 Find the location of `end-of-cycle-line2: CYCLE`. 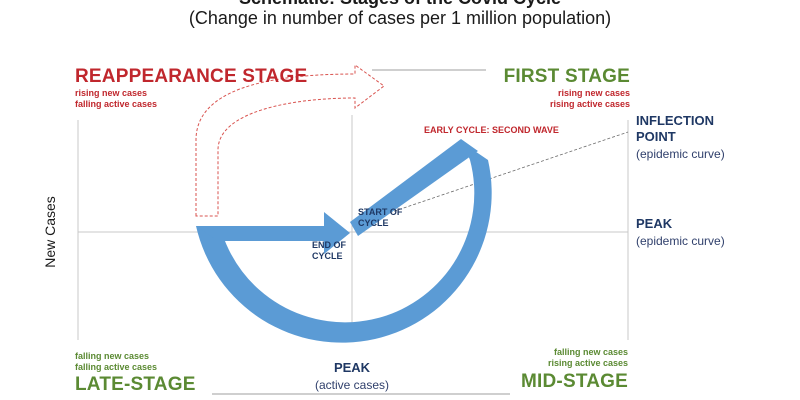

end-of-cycle-line2: CYCLE is located at coordinates (327, 256).